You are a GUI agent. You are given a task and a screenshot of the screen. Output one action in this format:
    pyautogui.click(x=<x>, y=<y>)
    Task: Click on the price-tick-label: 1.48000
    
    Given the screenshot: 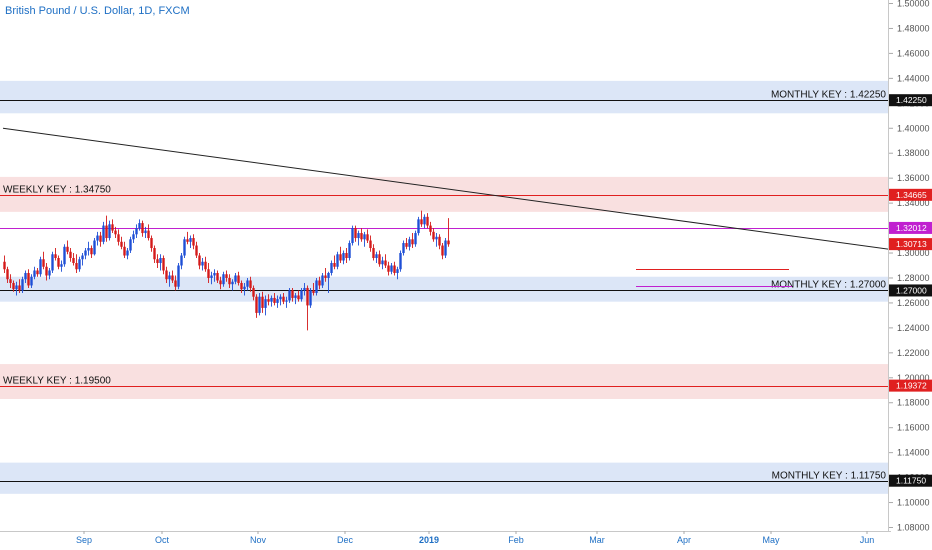 What is the action you would take?
    pyautogui.click(x=913, y=28)
    